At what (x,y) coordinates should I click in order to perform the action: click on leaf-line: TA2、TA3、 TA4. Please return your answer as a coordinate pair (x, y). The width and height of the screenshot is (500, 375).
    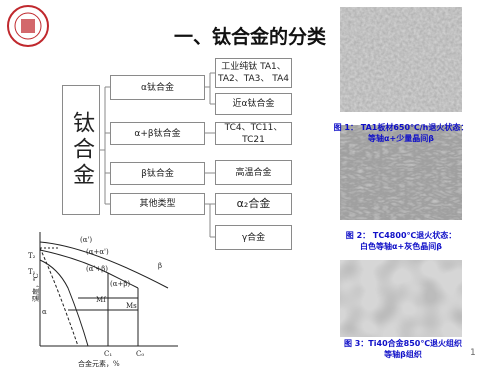
    Looking at the image, I should click on (253, 79).